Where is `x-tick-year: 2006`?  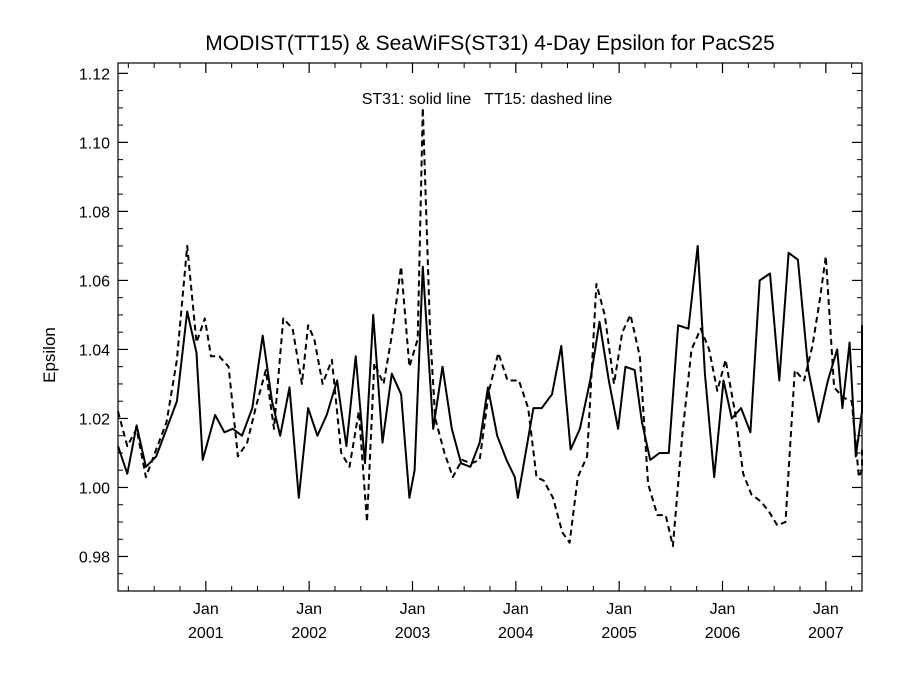
x-tick-year: 2006 is located at coordinates (723, 633).